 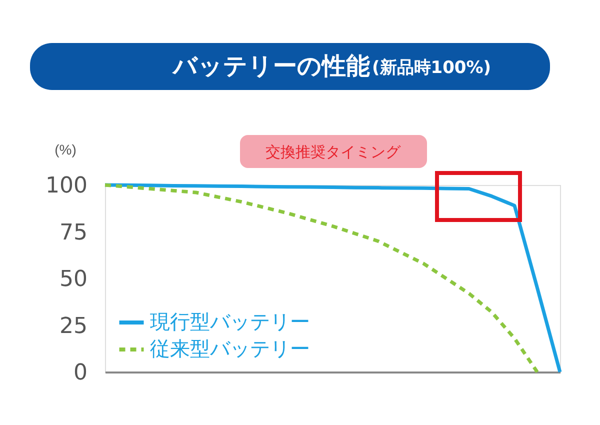 What do you see at coordinates (74, 279) in the screenshot?
I see `y-tick-label: 50` at bounding box center [74, 279].